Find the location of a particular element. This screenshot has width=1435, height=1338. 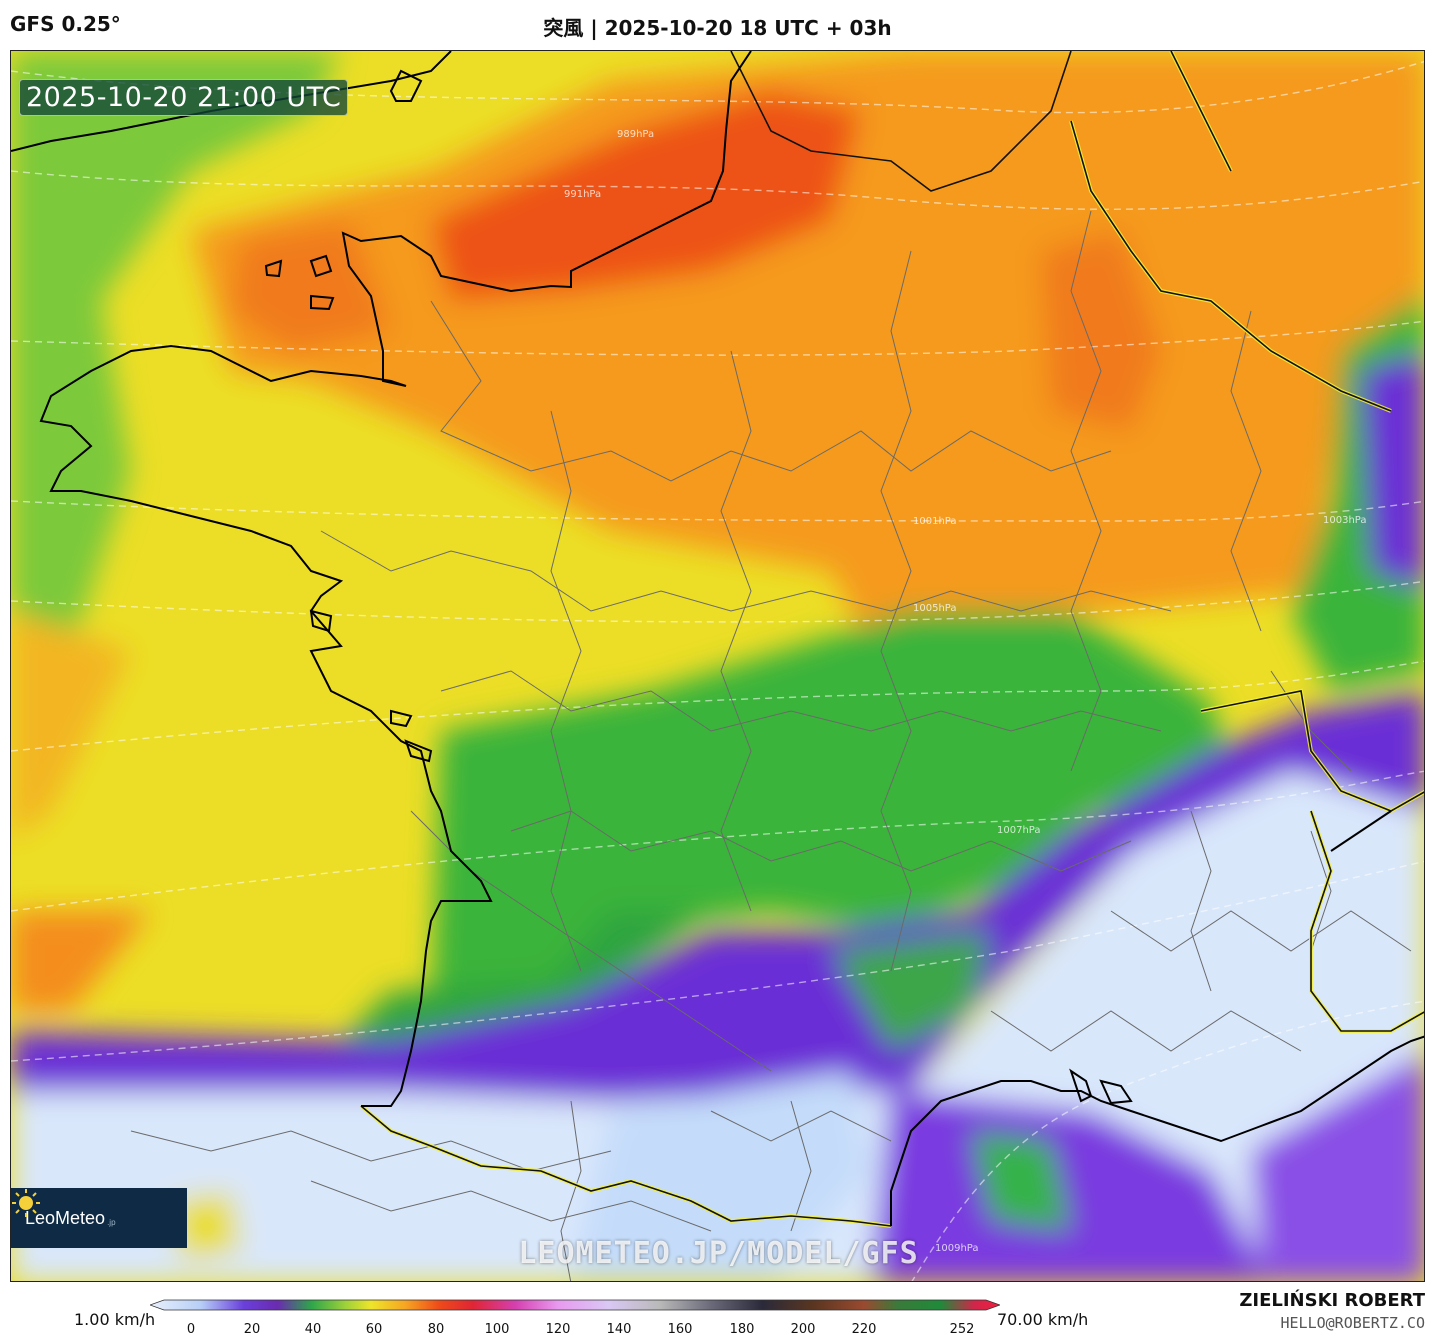

legend-tick: 40 is located at coordinates (313, 1329).